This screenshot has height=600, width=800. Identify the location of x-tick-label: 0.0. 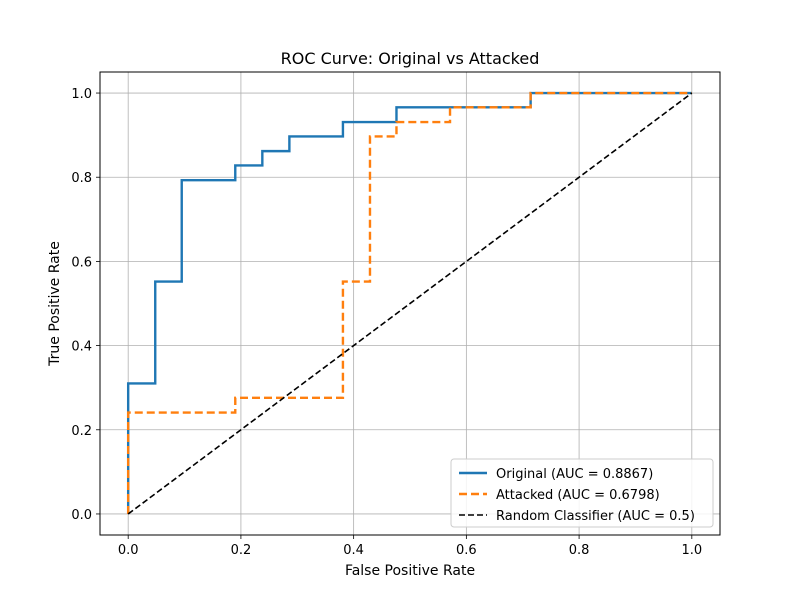
(128, 550).